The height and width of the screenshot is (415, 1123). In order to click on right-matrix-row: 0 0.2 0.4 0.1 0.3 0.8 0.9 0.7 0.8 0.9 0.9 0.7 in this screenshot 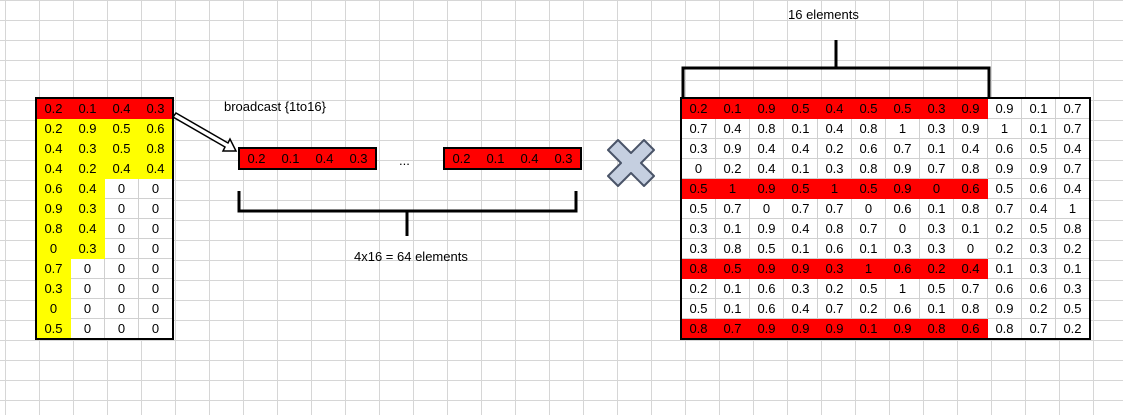, I will do `click(885, 168)`.